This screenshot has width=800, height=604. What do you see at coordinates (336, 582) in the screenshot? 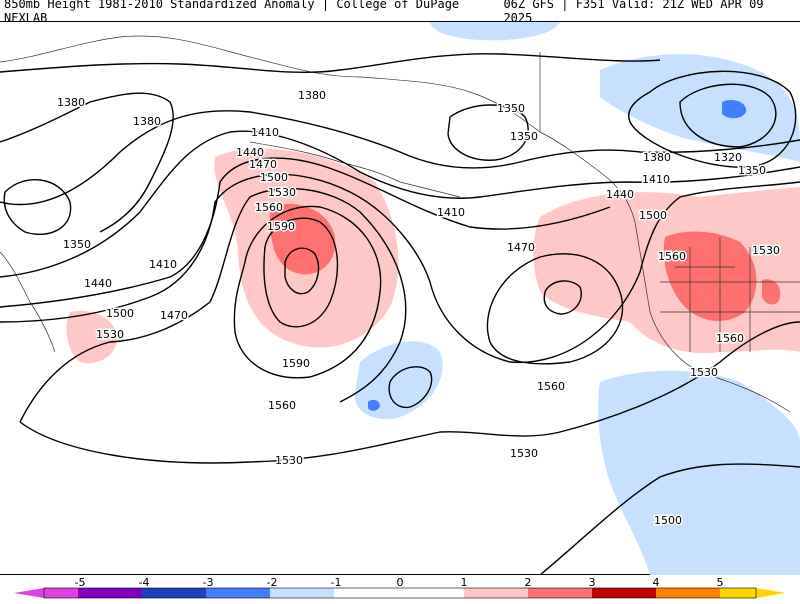
I see `legend-tick-label: -1` at bounding box center [336, 582].